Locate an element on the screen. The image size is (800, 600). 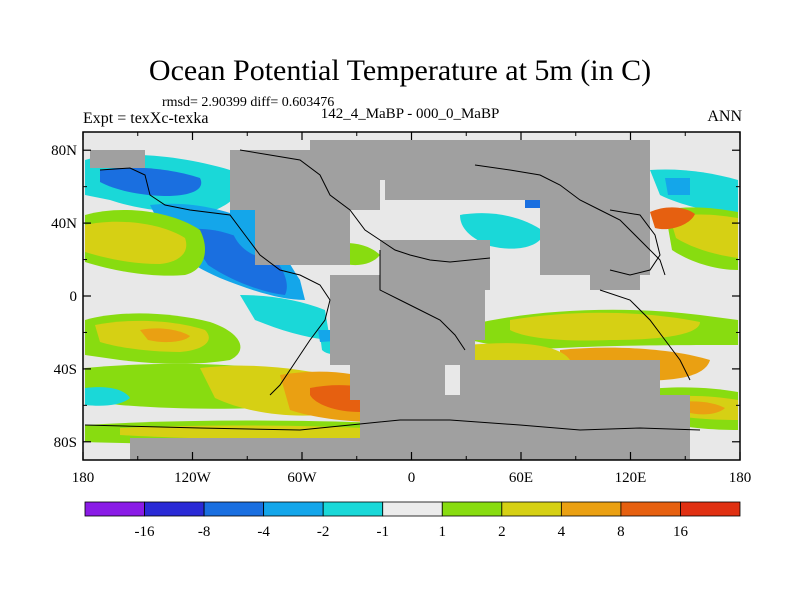
colorbar-label: -1 is located at coordinates (382, 532).